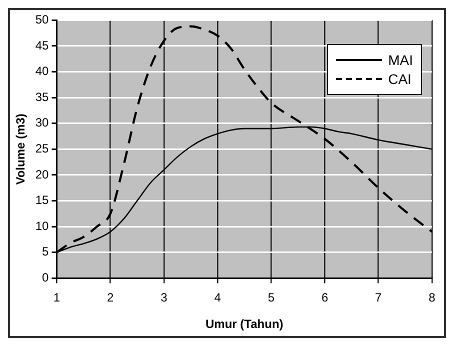 The height and width of the screenshot is (348, 455). What do you see at coordinates (271, 297) in the screenshot?
I see `x-tick-label: 5` at bounding box center [271, 297].